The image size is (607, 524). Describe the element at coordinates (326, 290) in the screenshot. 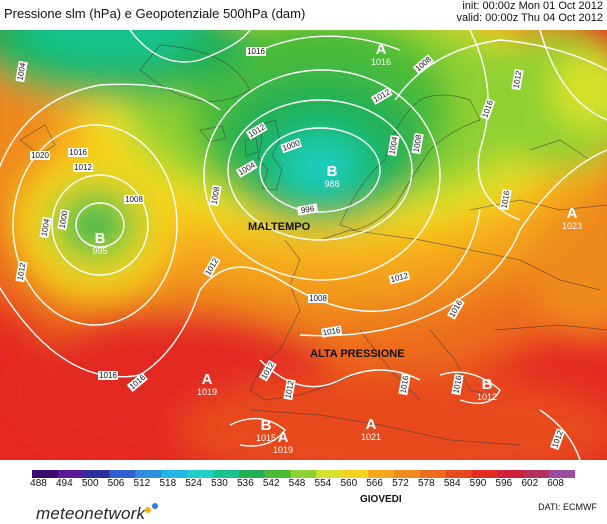

I see `annotations: MALTEMPO ALTA PRESSIONE` at that location.